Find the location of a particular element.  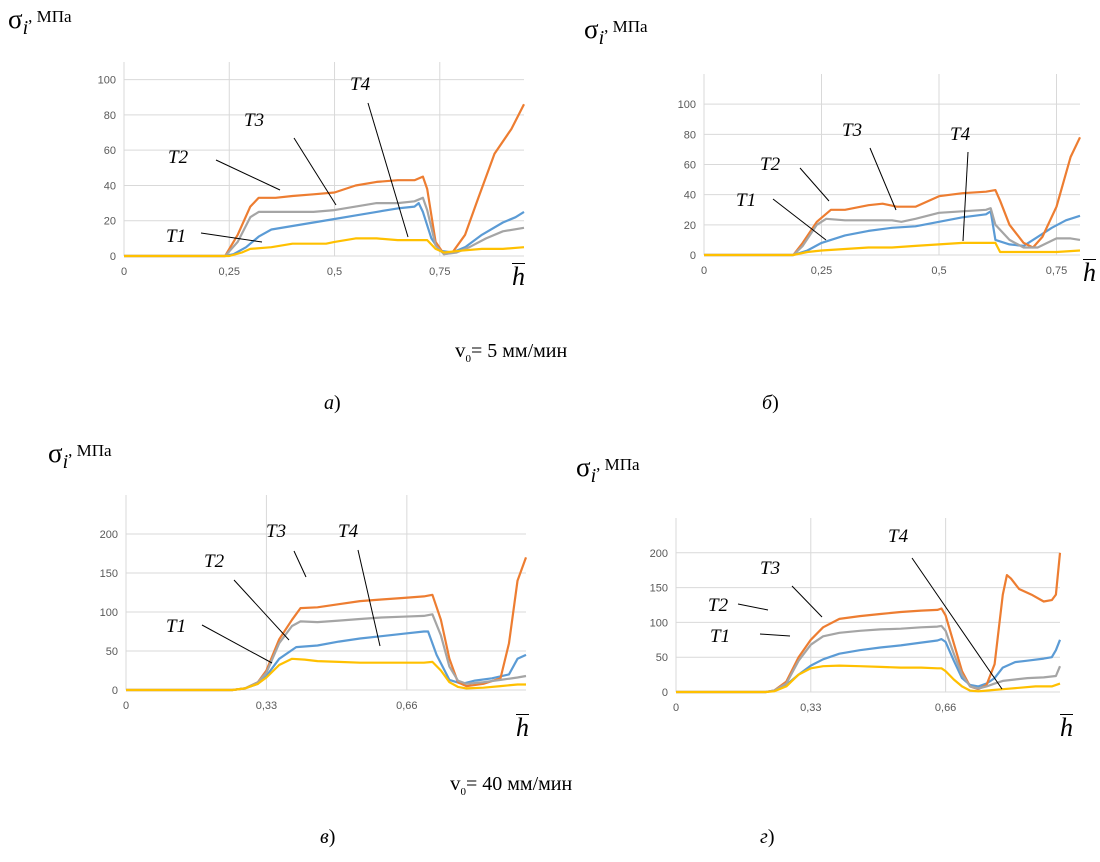

panel-letter-c: в) is located at coordinates (328, 837).